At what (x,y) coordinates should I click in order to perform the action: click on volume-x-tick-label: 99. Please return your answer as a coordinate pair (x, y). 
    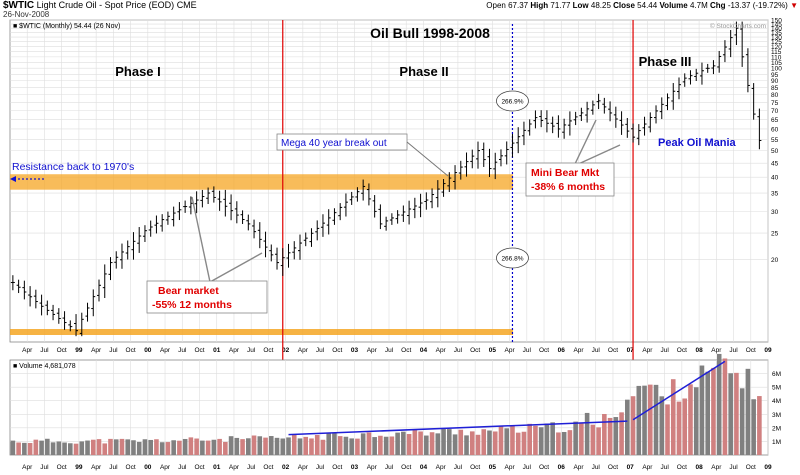
    Looking at the image, I should click on (79, 467).